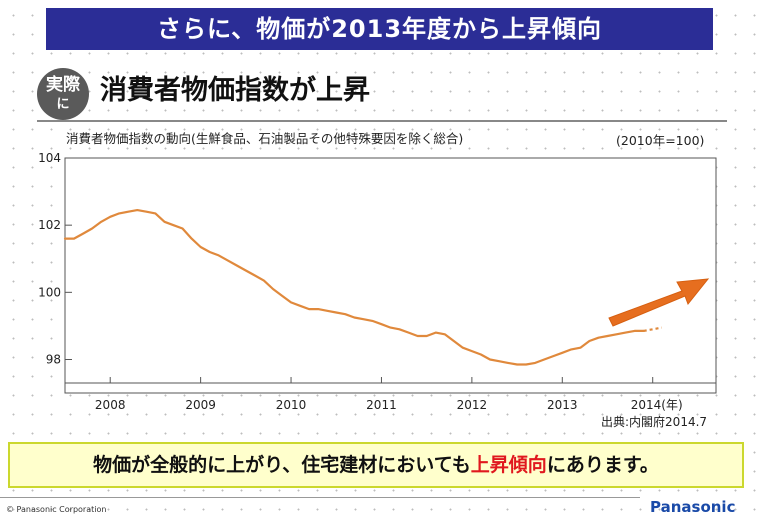  Describe the element at coordinates (110, 405) in the screenshot. I see `x-tick-label: 2008` at that location.